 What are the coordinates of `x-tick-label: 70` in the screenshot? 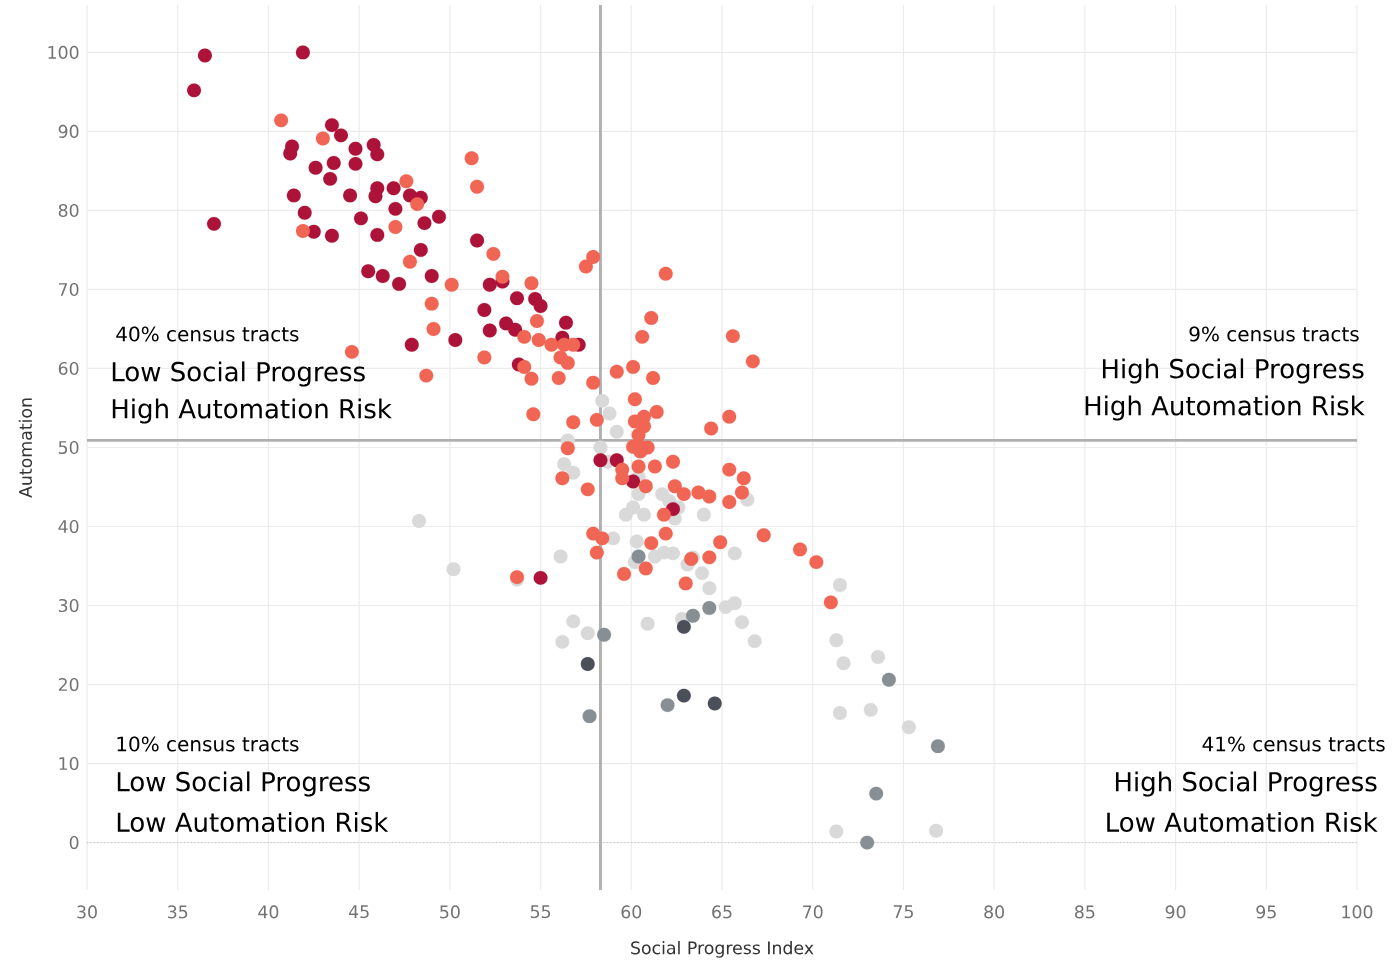 It's located at (813, 912).